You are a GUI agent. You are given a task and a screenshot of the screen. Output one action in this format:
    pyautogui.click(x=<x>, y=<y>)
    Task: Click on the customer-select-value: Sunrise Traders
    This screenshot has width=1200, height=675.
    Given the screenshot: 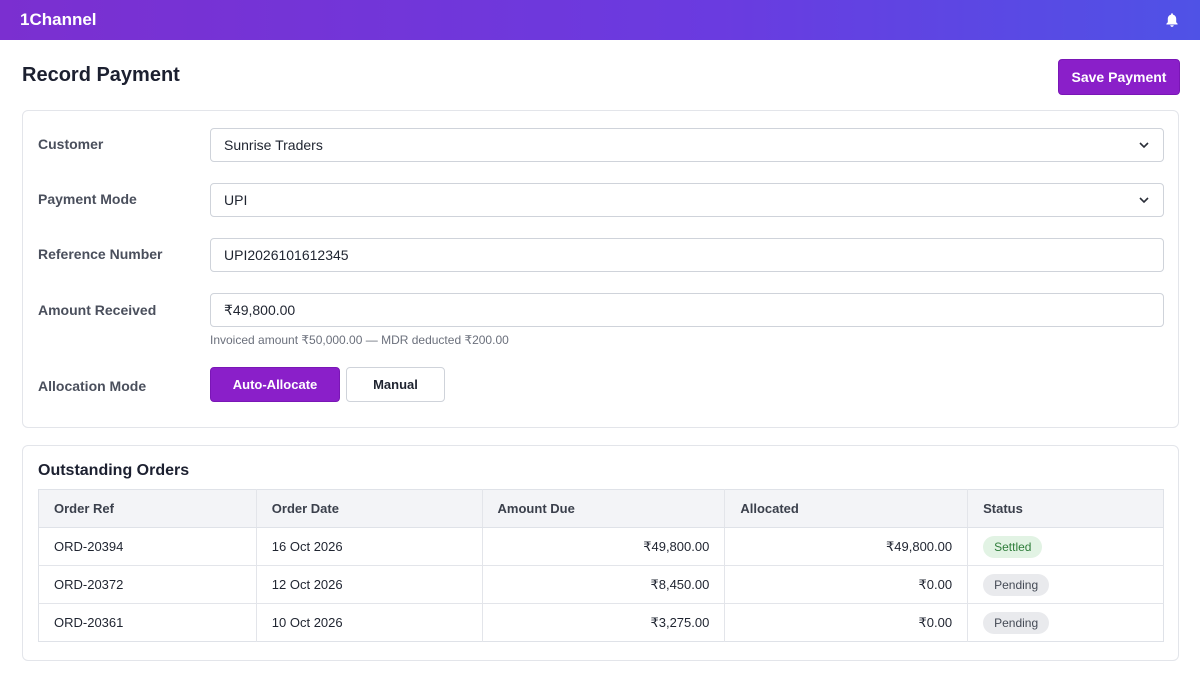 What is the action you would take?
    pyautogui.click(x=273, y=145)
    